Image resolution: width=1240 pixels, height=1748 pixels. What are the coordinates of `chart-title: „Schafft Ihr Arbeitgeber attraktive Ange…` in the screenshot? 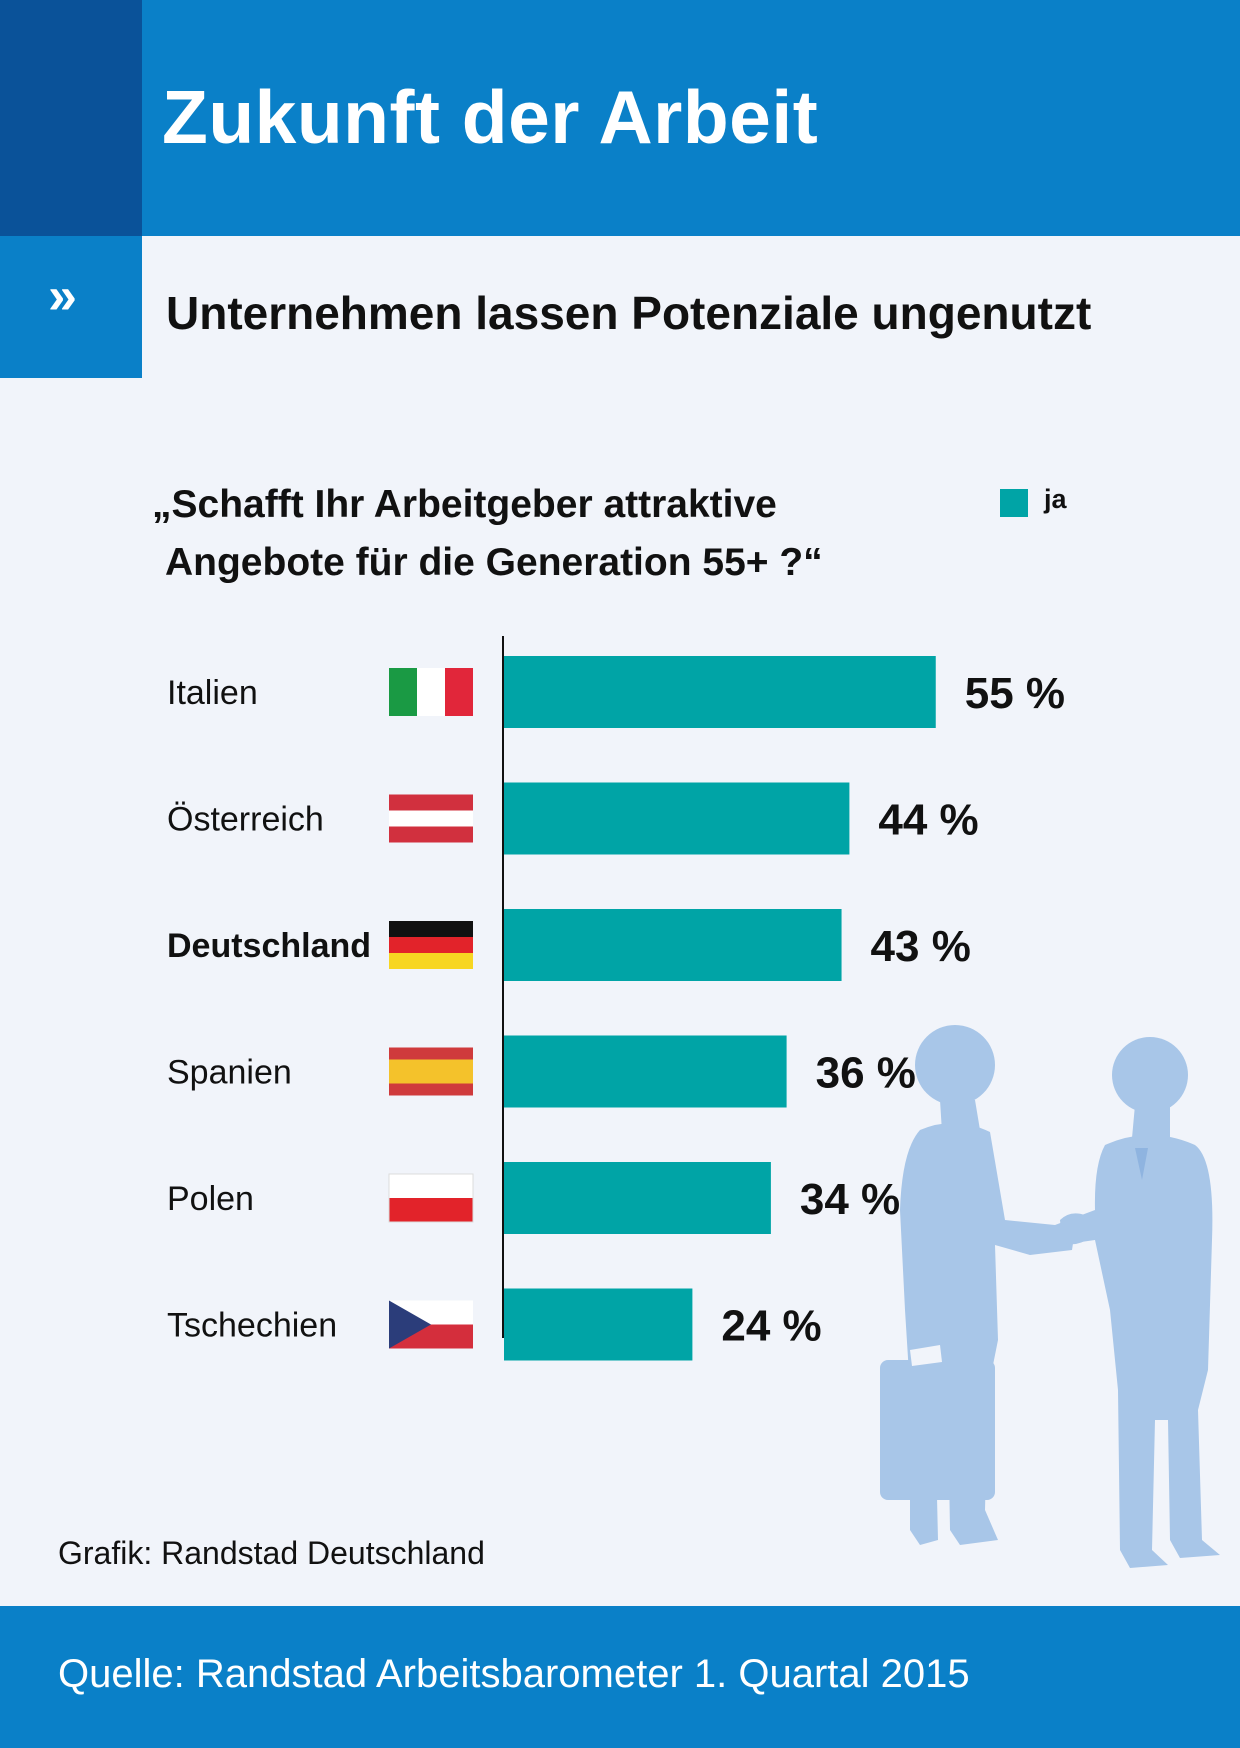 It's located at (562, 534).